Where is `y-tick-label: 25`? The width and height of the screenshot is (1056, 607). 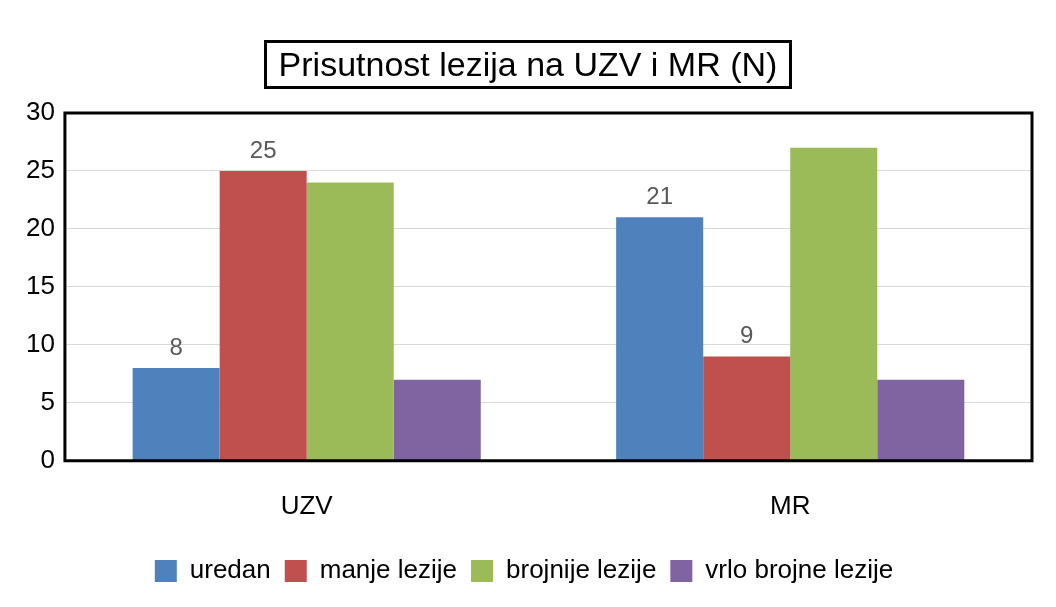
y-tick-label: 25 is located at coordinates (40, 169).